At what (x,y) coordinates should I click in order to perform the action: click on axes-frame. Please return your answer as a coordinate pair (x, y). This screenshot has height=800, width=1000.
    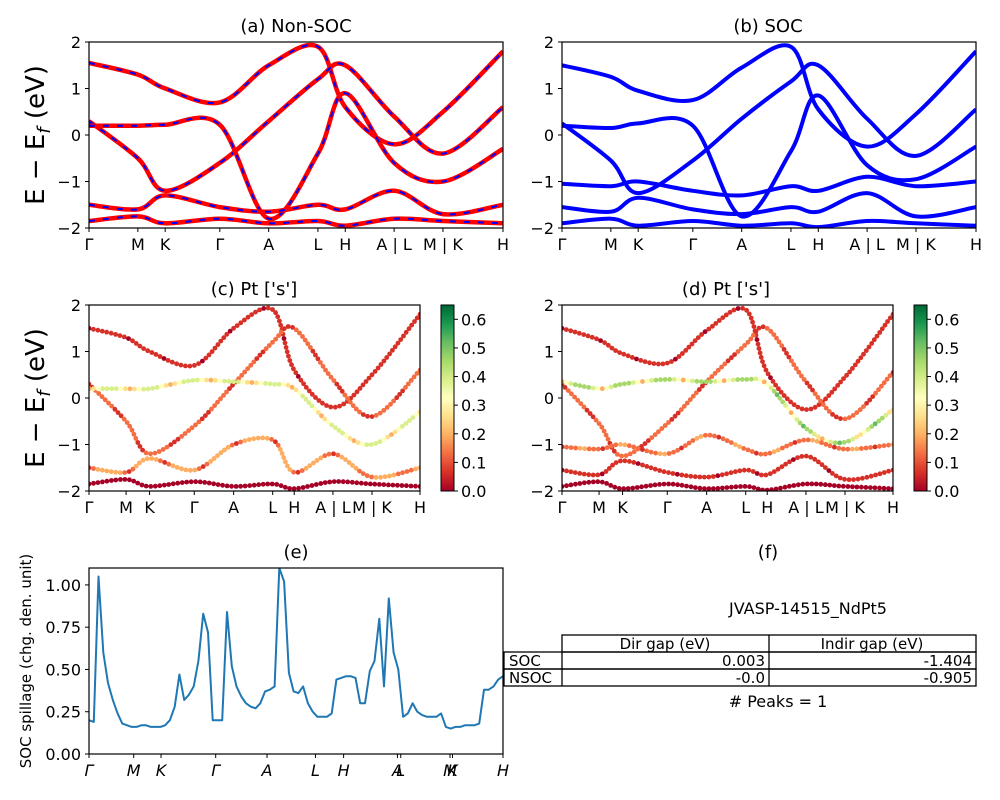
    Looking at the image, I should click on (727, 398).